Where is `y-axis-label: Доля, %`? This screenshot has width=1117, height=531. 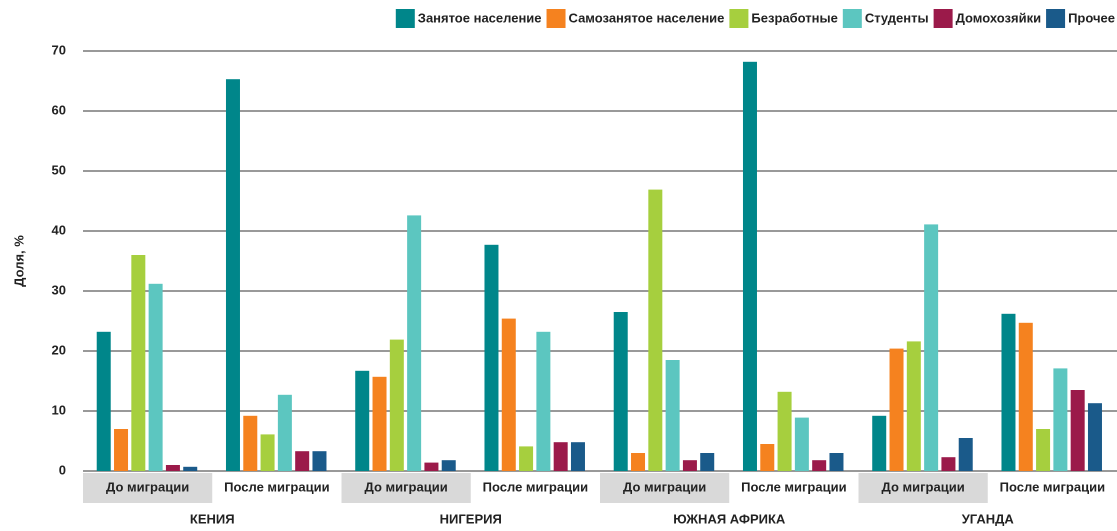 y-axis-label: Доля, % is located at coordinates (18, 261).